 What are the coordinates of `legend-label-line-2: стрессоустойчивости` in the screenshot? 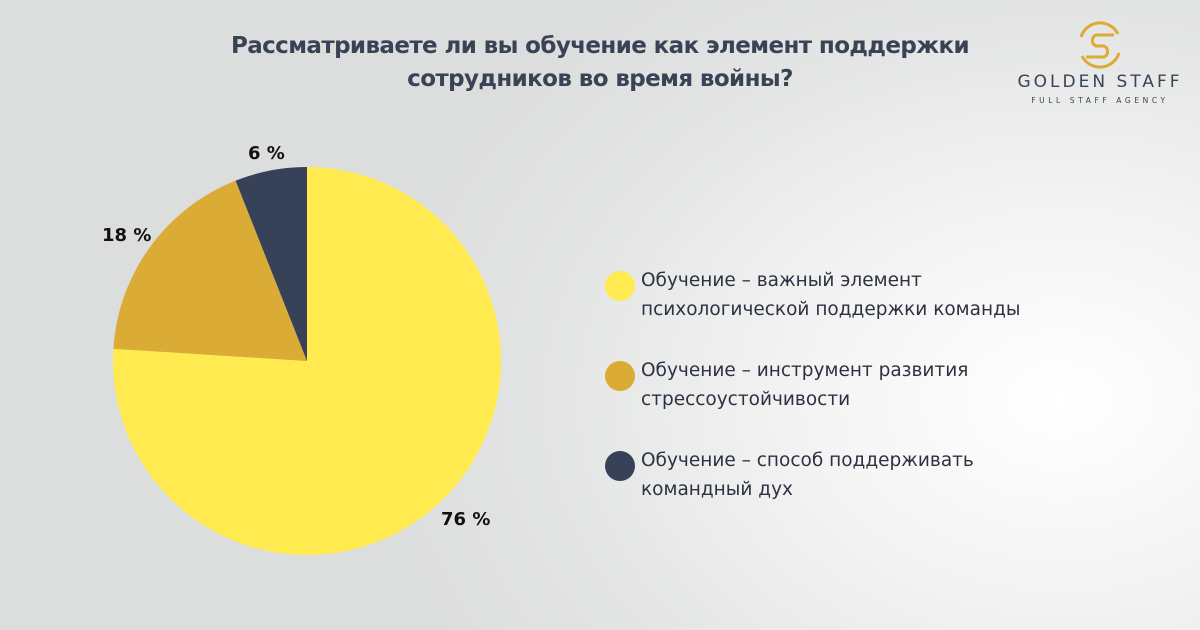 It's located at (746, 399).